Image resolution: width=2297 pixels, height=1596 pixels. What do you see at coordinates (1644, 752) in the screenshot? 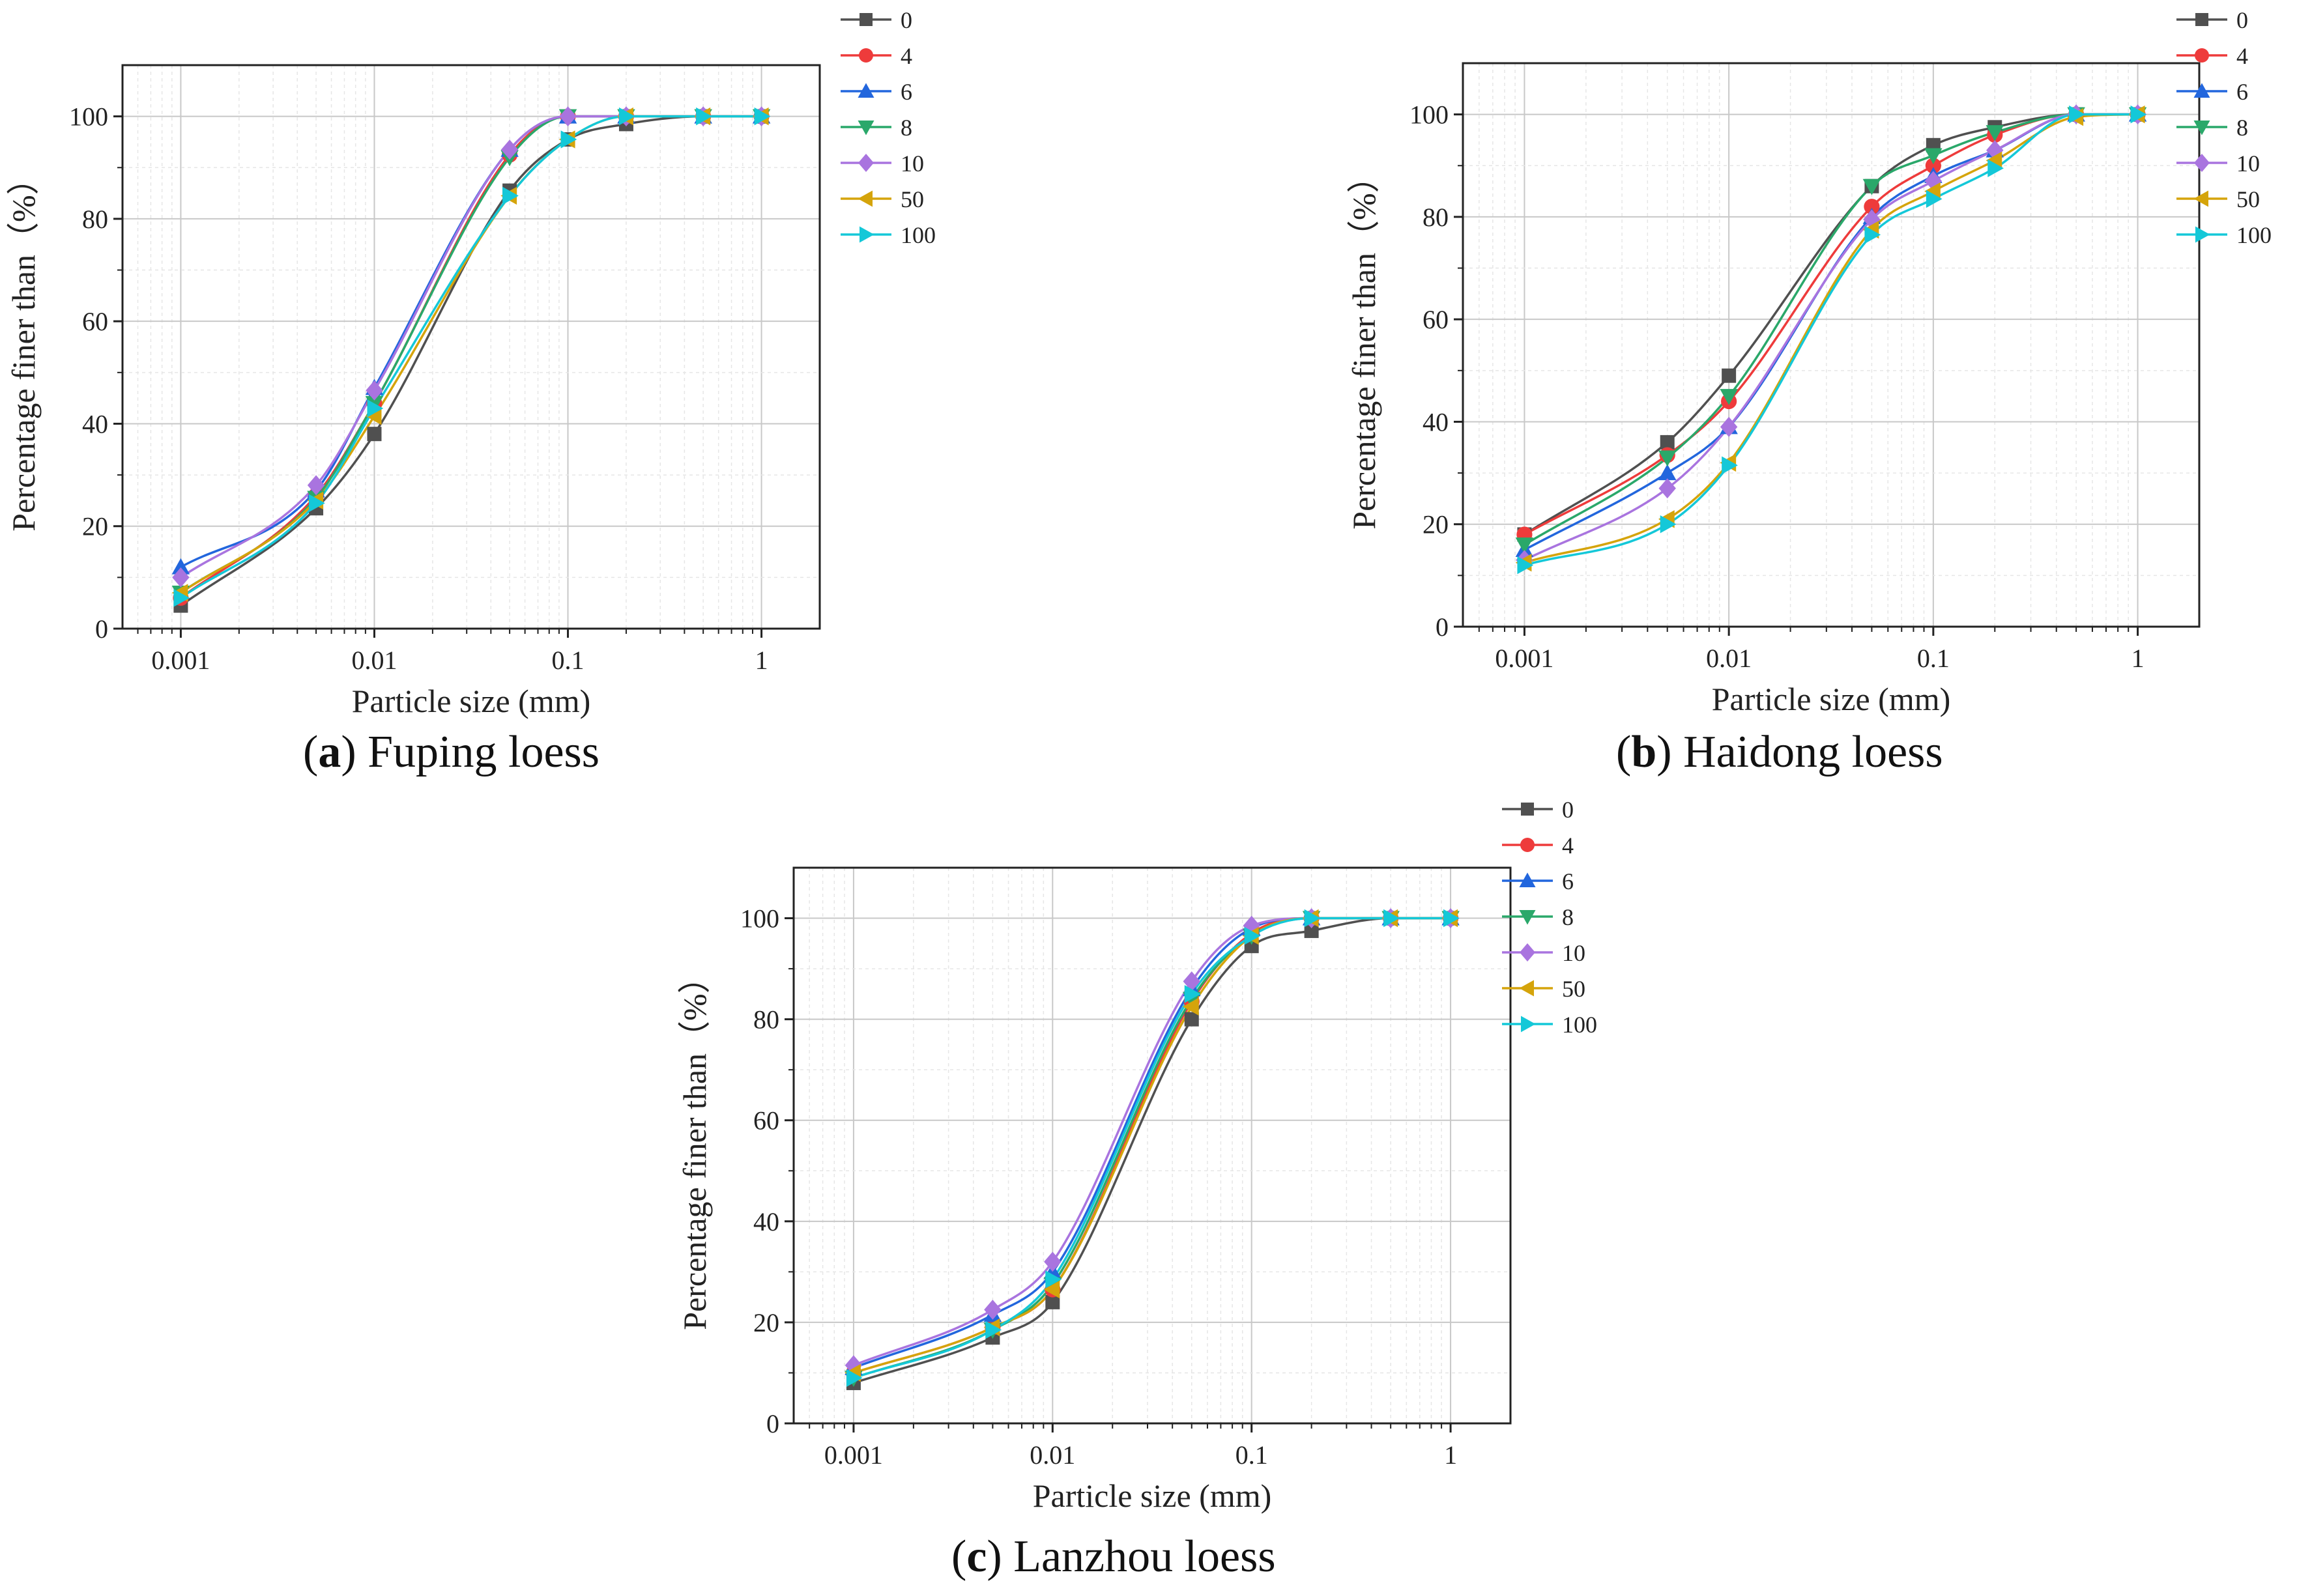
I see `caption-b-letter: b` at bounding box center [1644, 752].